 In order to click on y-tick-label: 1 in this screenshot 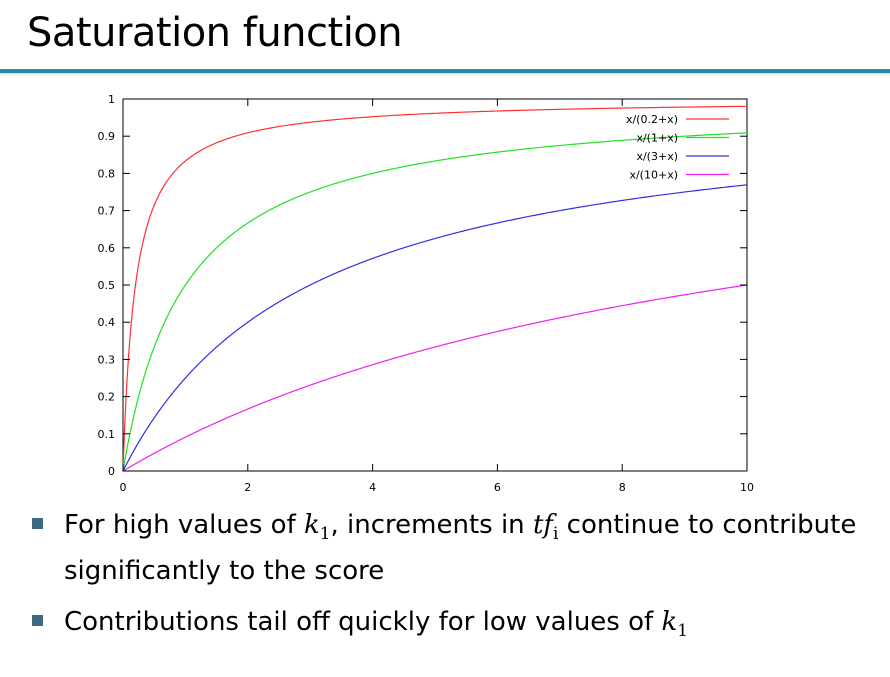, I will do `click(111, 99)`.